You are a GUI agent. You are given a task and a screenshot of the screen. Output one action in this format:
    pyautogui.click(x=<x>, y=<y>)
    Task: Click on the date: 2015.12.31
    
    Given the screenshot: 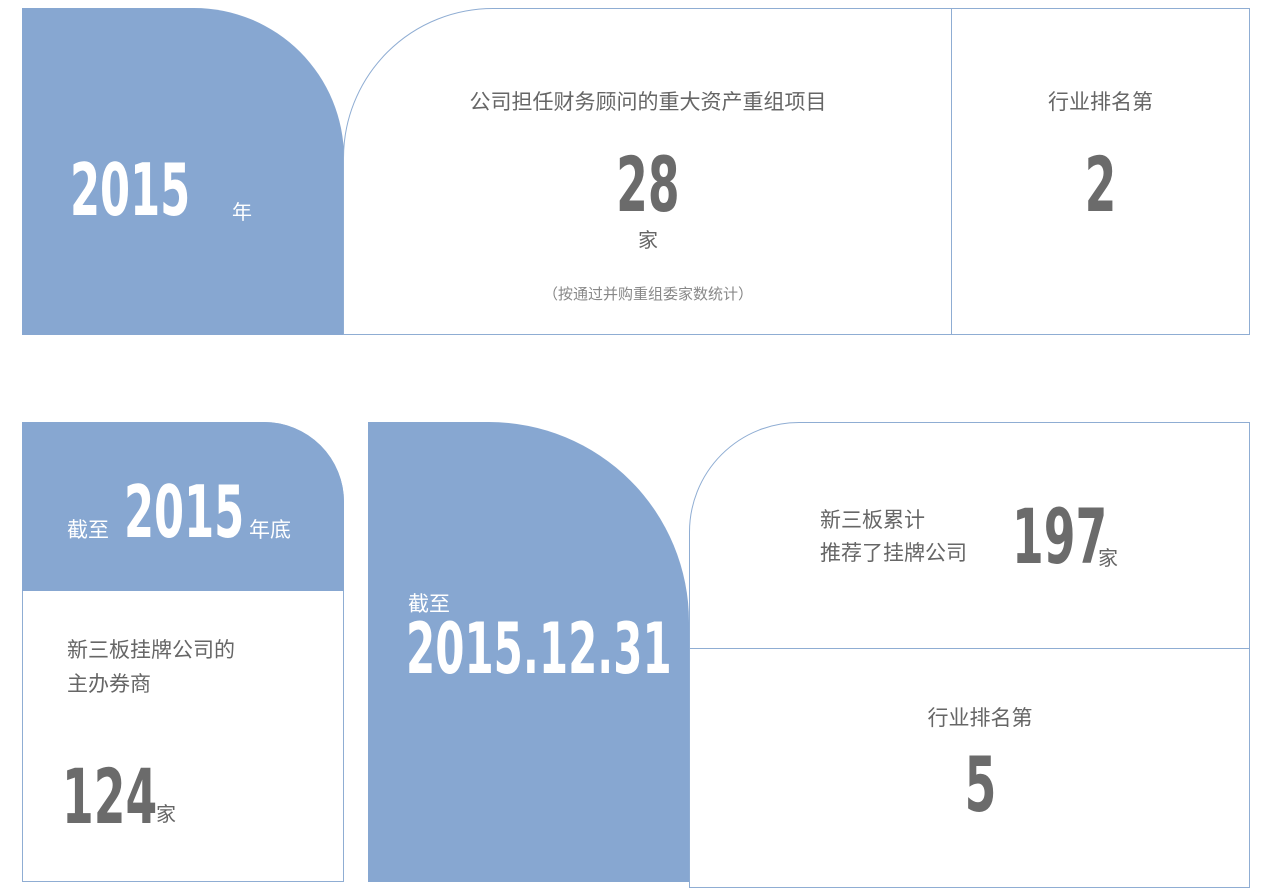 What is the action you would take?
    pyautogui.click(x=539, y=649)
    